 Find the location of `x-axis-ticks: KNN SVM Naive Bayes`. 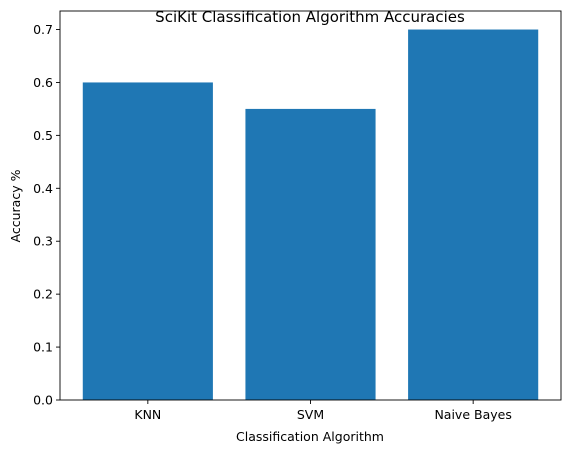

x-axis-ticks: KNN SVM Naive Bayes is located at coordinates (323, 411).